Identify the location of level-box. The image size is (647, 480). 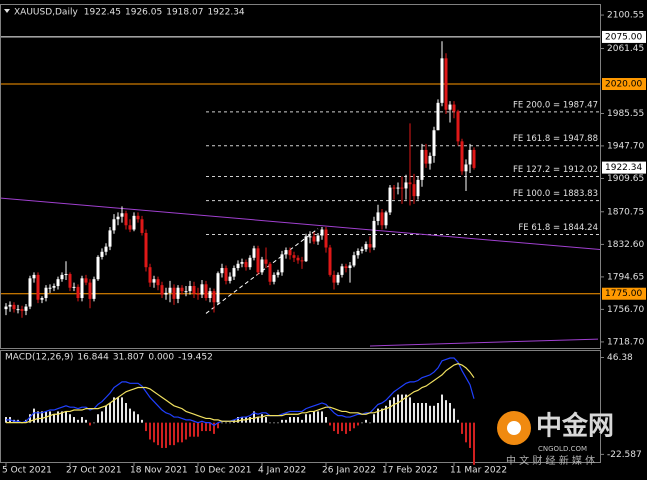
(624, 84).